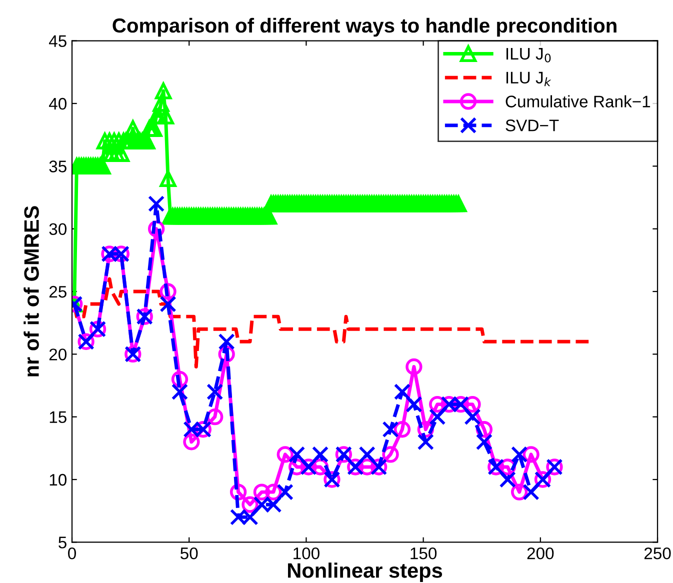 The image size is (673, 583). I want to click on y-tick-label: 5, so click(62, 542).